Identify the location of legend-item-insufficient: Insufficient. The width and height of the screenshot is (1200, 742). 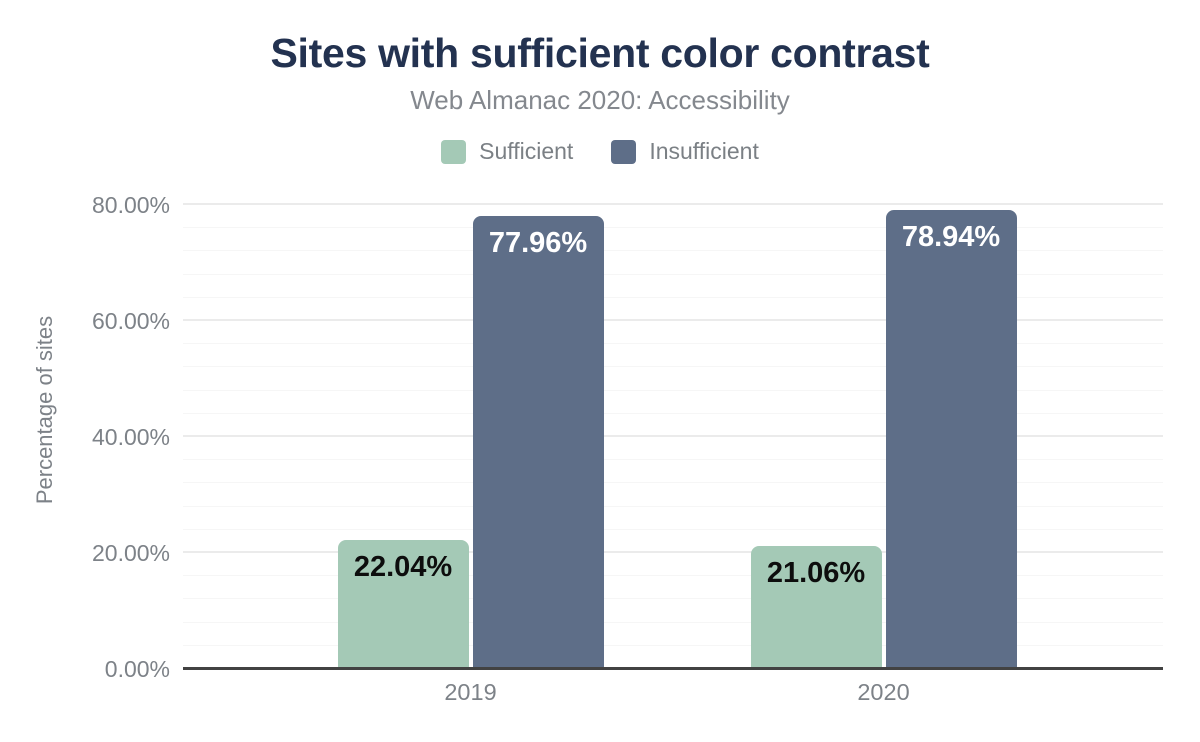
(685, 151).